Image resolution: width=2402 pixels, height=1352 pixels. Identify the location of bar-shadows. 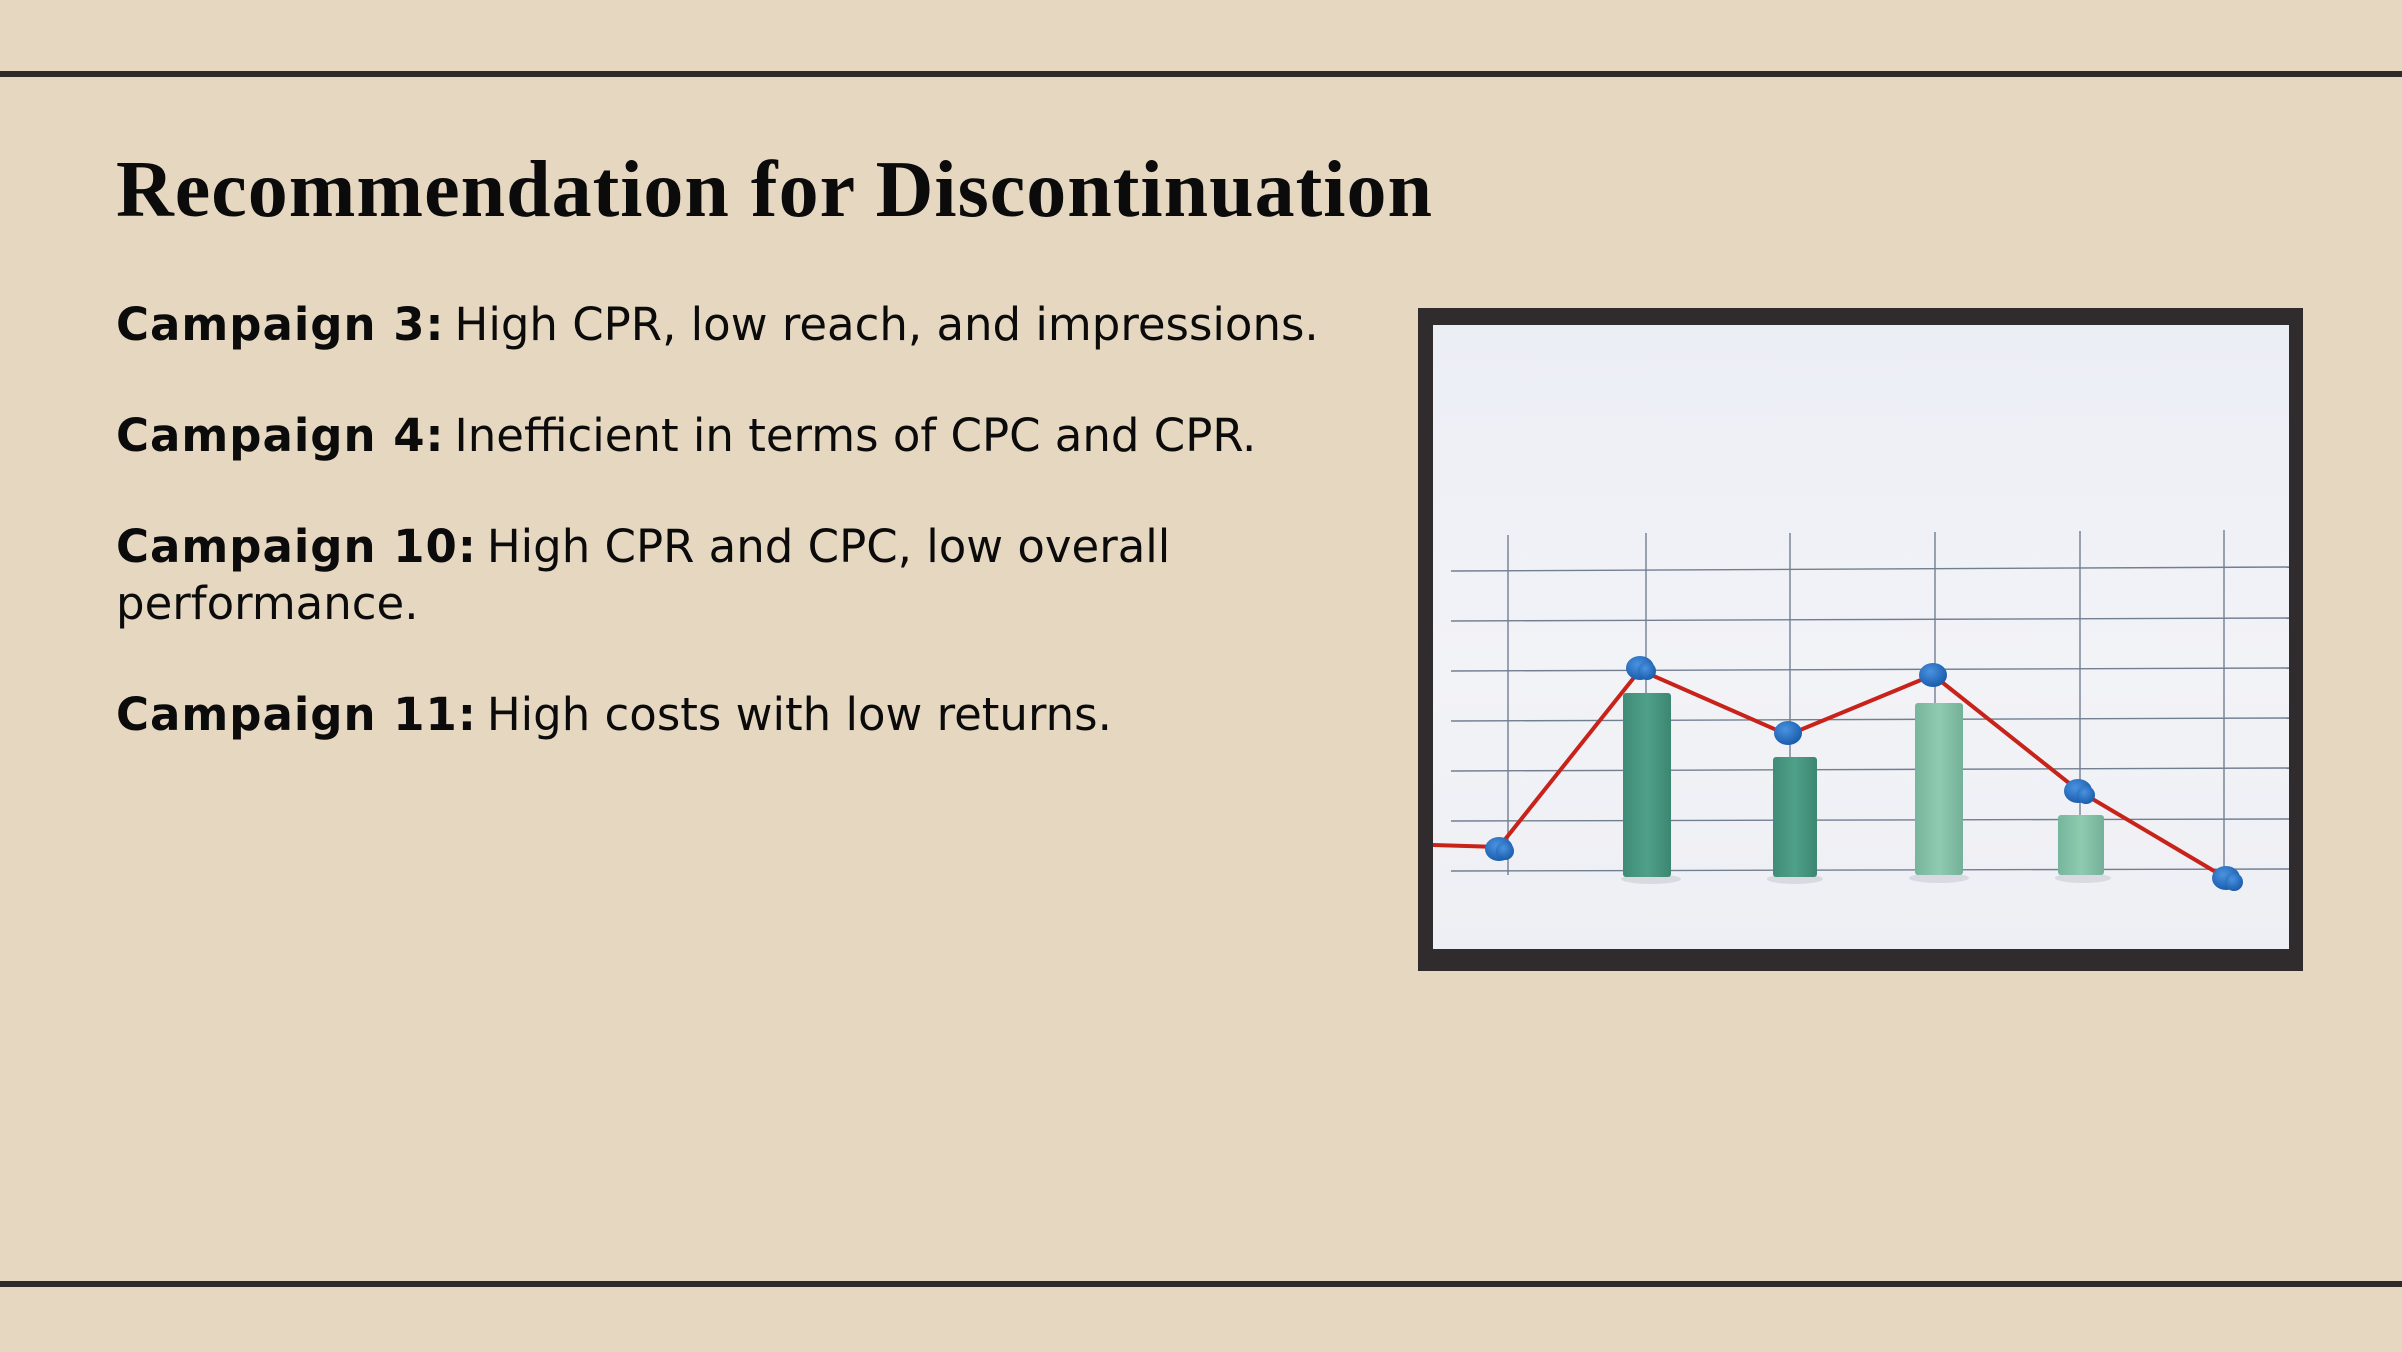
(1866, 878).